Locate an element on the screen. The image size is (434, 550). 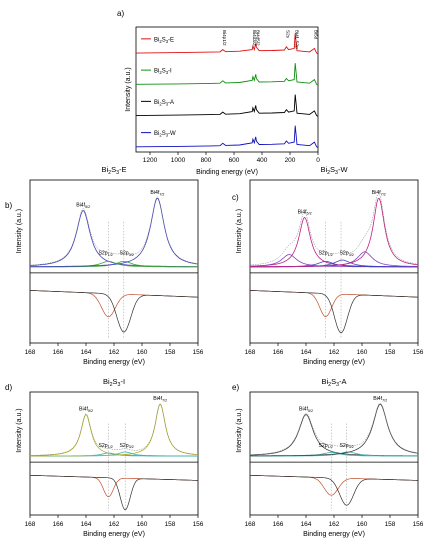
panel-label-a: a) is located at coordinates (120, 13).